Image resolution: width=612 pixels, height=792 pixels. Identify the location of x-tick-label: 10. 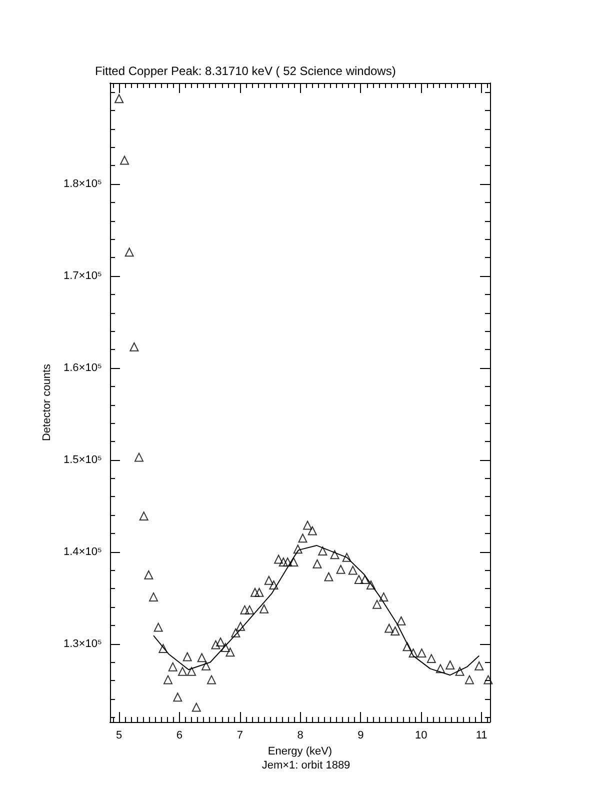
(421, 736).